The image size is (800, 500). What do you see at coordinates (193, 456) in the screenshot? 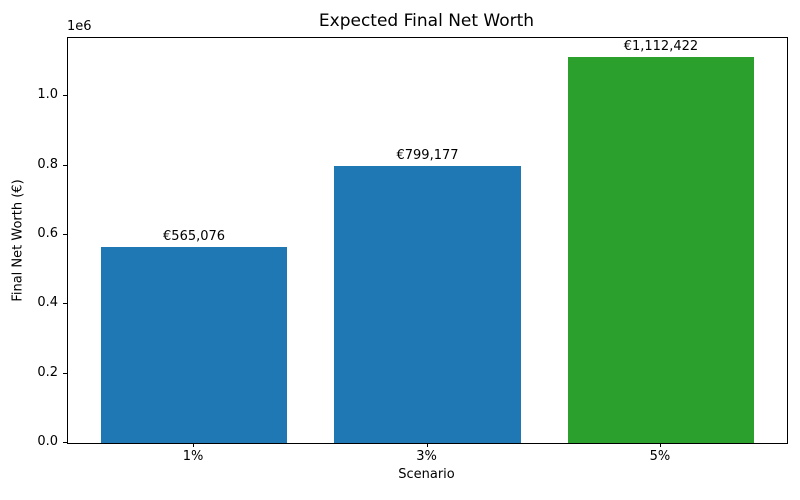
I see `x-tick-label: 1%` at bounding box center [193, 456].